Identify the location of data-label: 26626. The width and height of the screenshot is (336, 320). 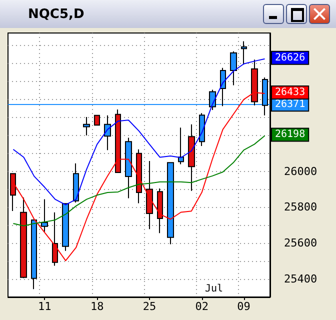
(290, 58).